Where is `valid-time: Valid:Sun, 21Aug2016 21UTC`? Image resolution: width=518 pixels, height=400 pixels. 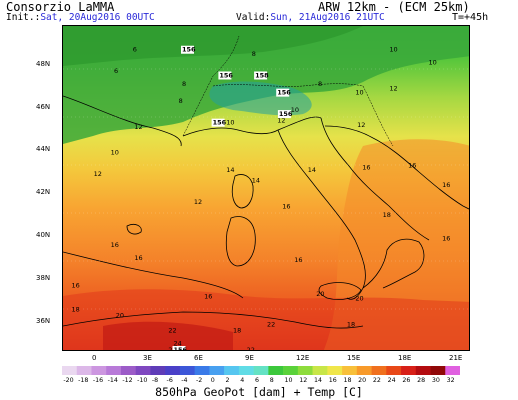 valid-time: Valid:Sun, 21Aug2016 21UTC is located at coordinates (310, 17).